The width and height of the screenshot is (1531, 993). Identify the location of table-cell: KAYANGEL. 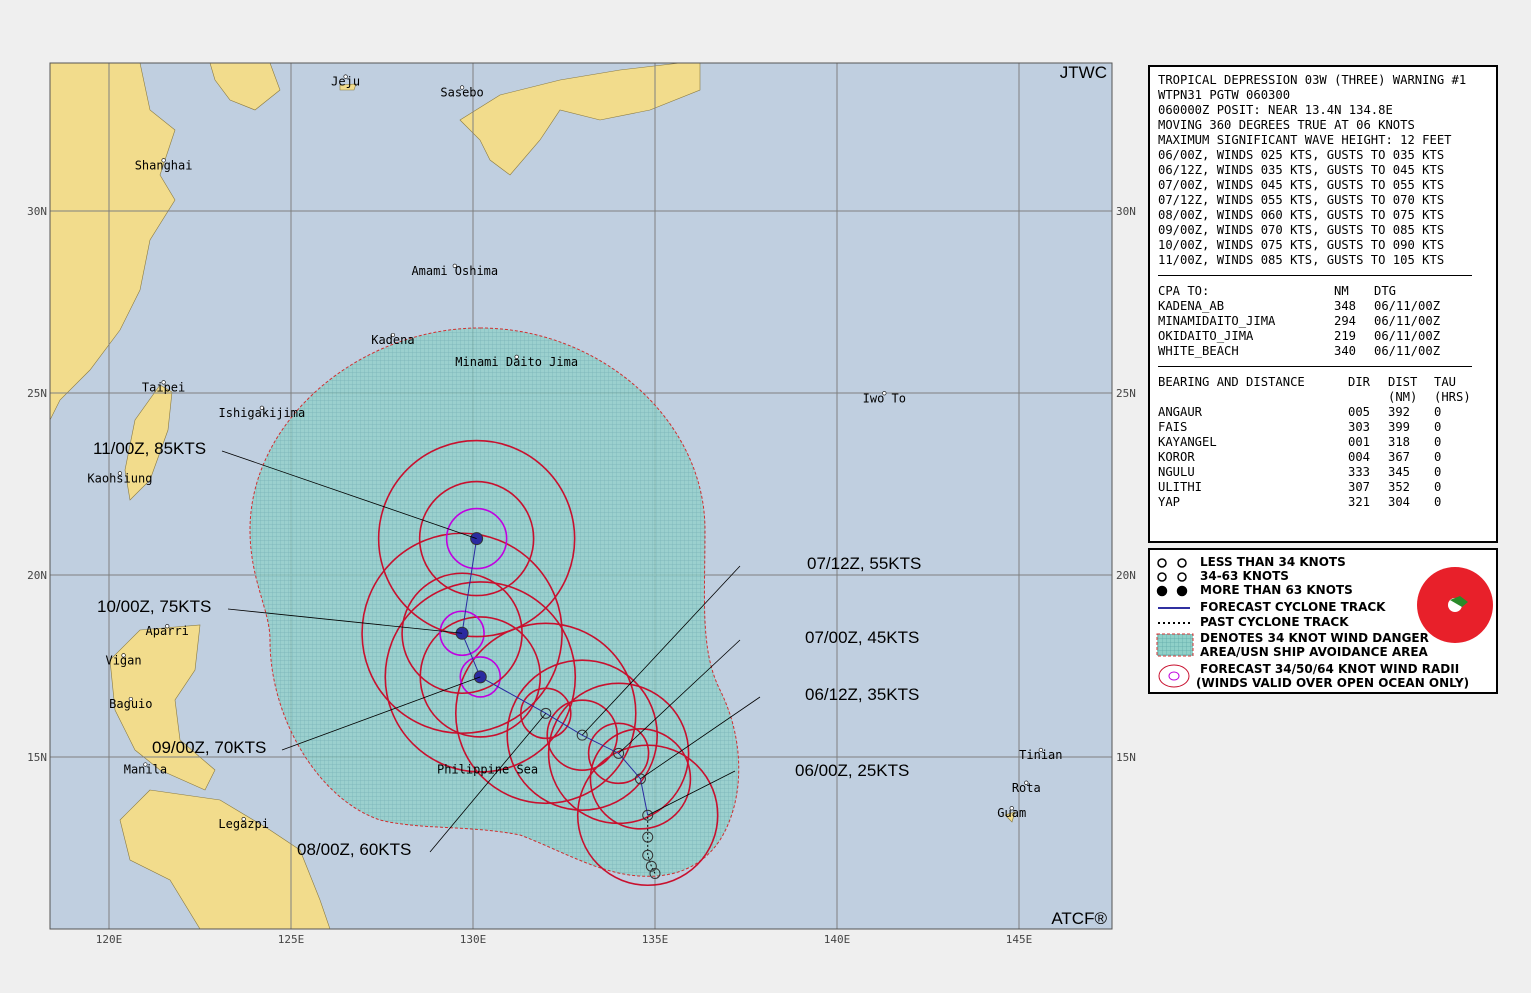
(1187, 442).